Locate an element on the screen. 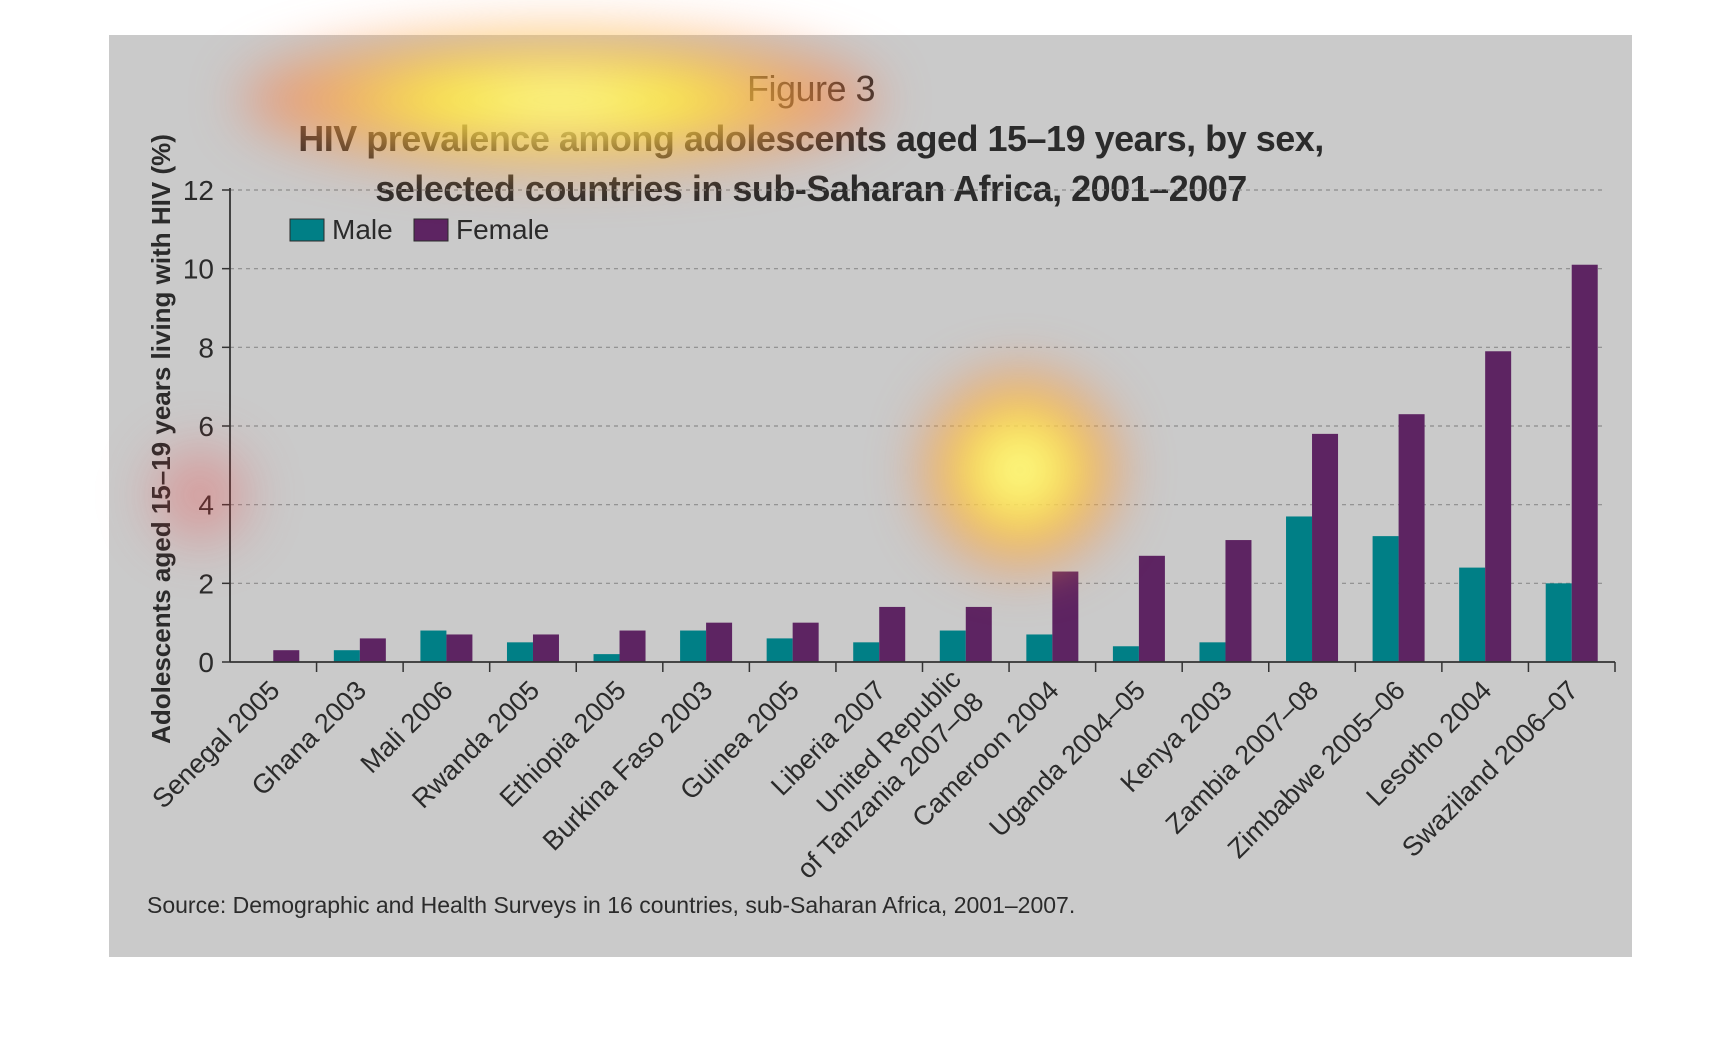 The image size is (1726, 1042). legend-swatch-female is located at coordinates (431, 230).